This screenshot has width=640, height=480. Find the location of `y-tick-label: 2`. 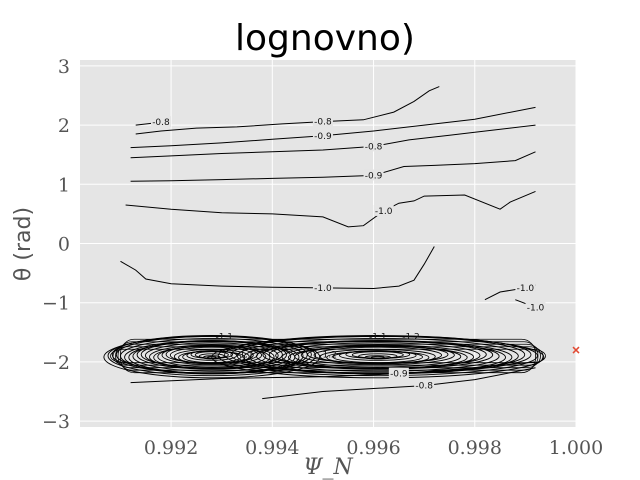

y-tick-label: 2 is located at coordinates (64, 126).